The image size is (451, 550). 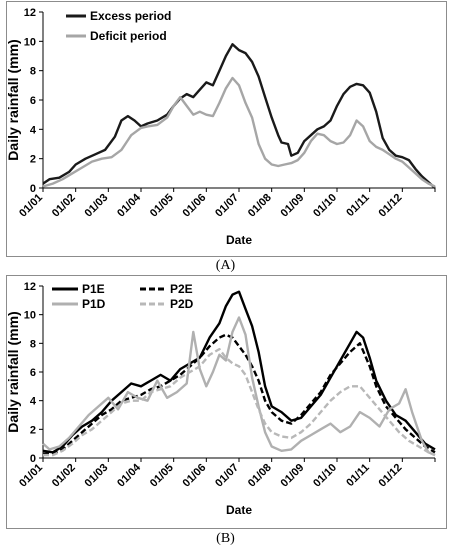 What do you see at coordinates (94, 304) in the screenshot?
I see `legend-label: P1D` at bounding box center [94, 304].